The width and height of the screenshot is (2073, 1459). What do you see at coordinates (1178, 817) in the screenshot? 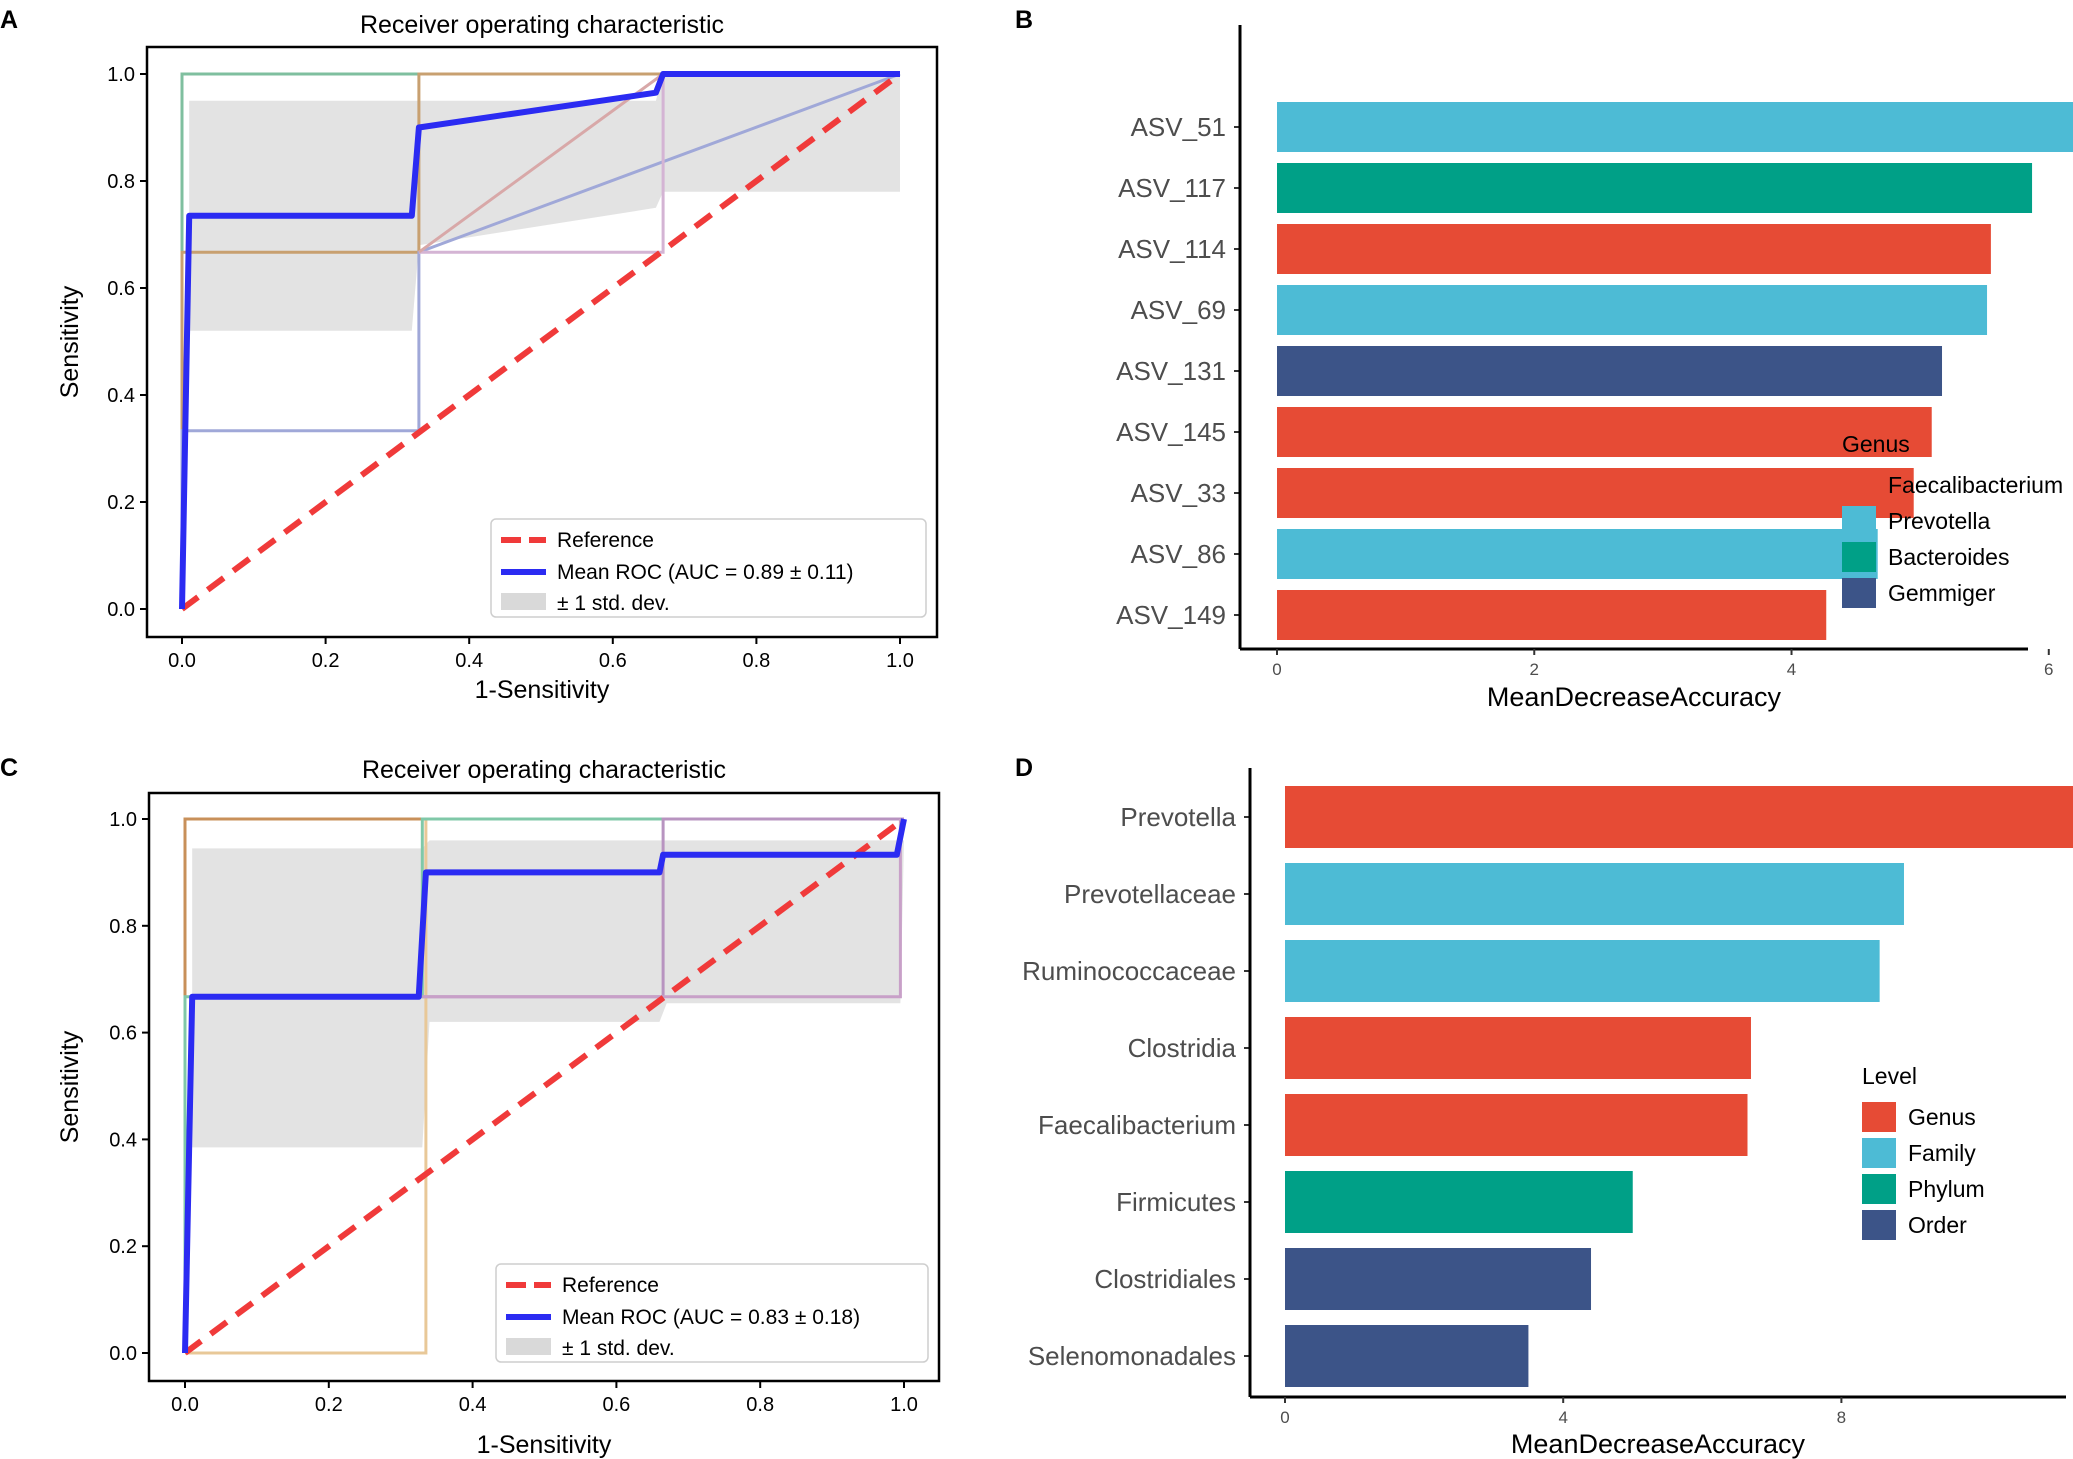
I see `category-label: Prevotella` at bounding box center [1178, 817].